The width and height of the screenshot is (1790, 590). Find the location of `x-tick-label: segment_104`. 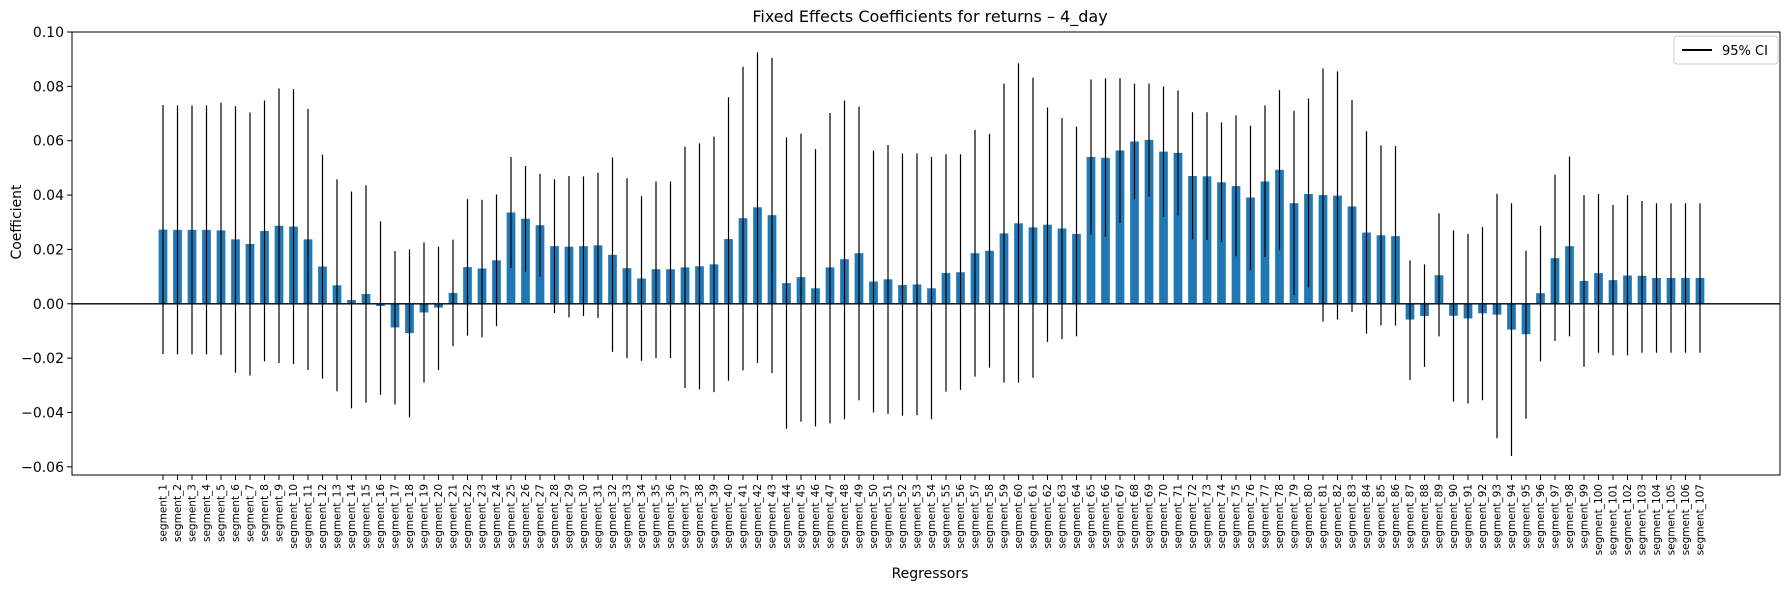

x-tick-label: segment_104 is located at coordinates (1657, 520).